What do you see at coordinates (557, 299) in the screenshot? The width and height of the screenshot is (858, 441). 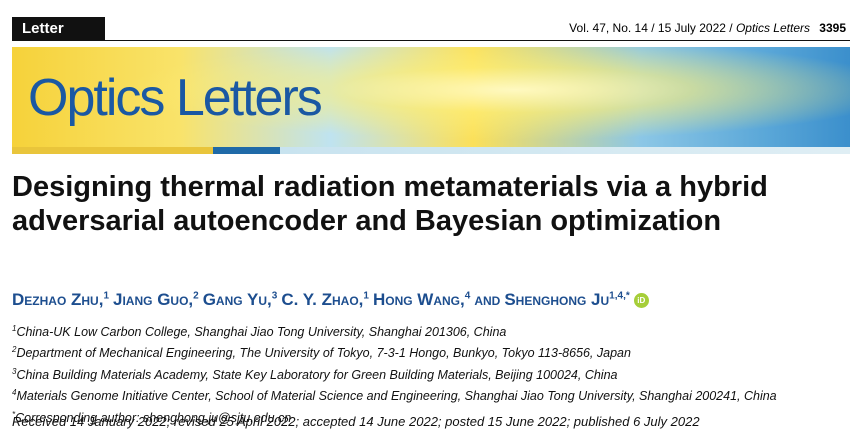 I see `author-name: Shenghong Ju` at bounding box center [557, 299].